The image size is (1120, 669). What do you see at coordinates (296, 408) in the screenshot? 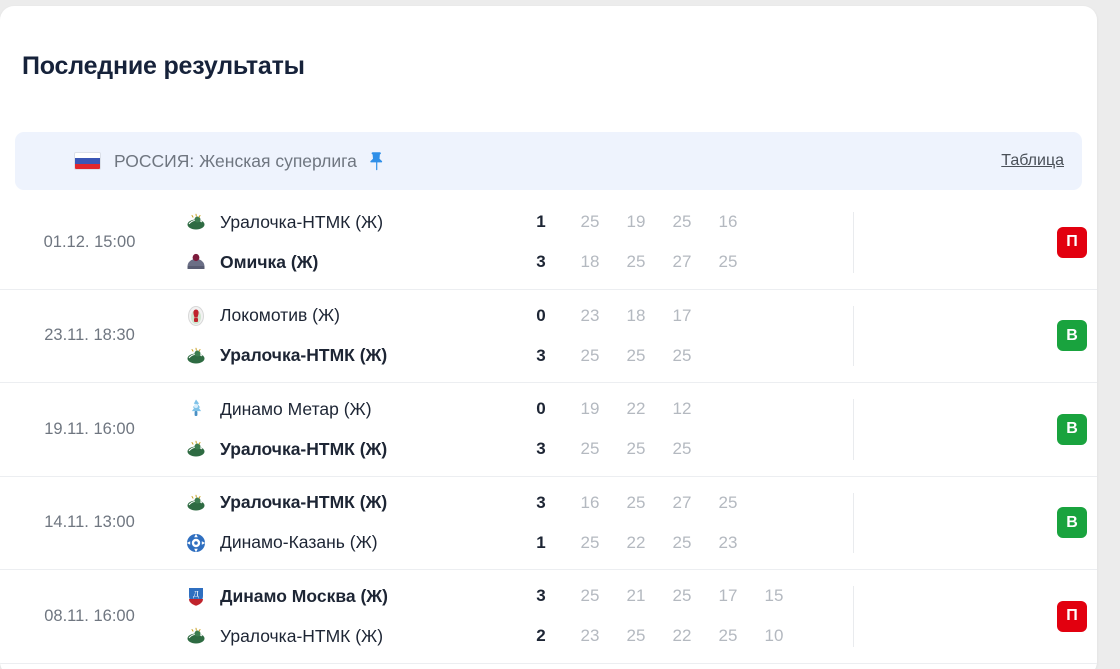
I see `team-name: Динамо Метар (Ж)` at bounding box center [296, 408].